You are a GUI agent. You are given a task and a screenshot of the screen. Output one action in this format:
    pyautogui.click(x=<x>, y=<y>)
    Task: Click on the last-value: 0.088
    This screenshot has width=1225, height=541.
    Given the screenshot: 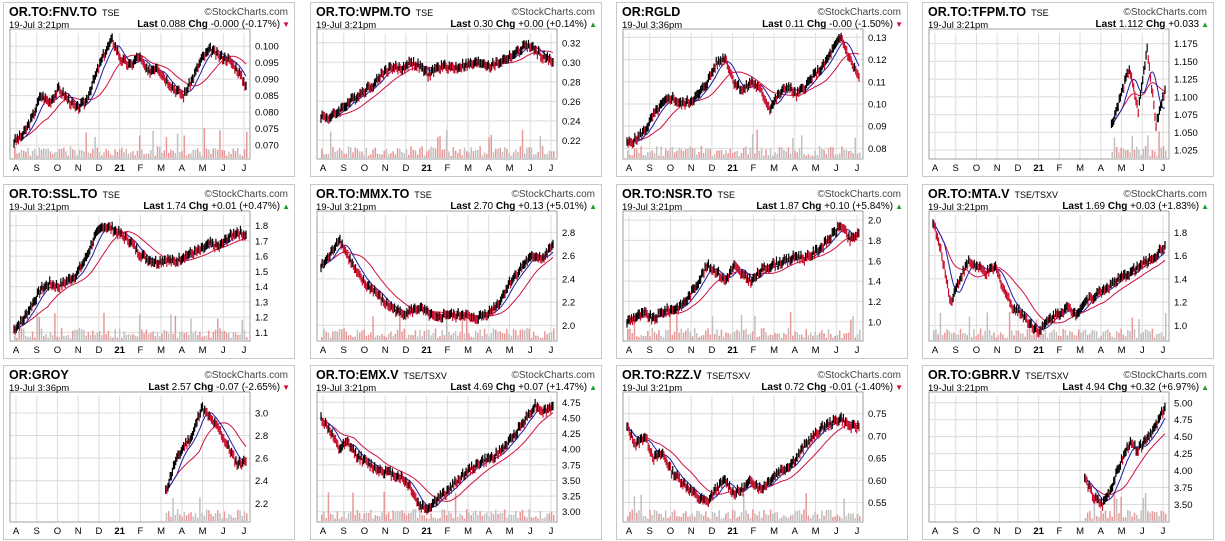 What is the action you would take?
    pyautogui.click(x=173, y=24)
    